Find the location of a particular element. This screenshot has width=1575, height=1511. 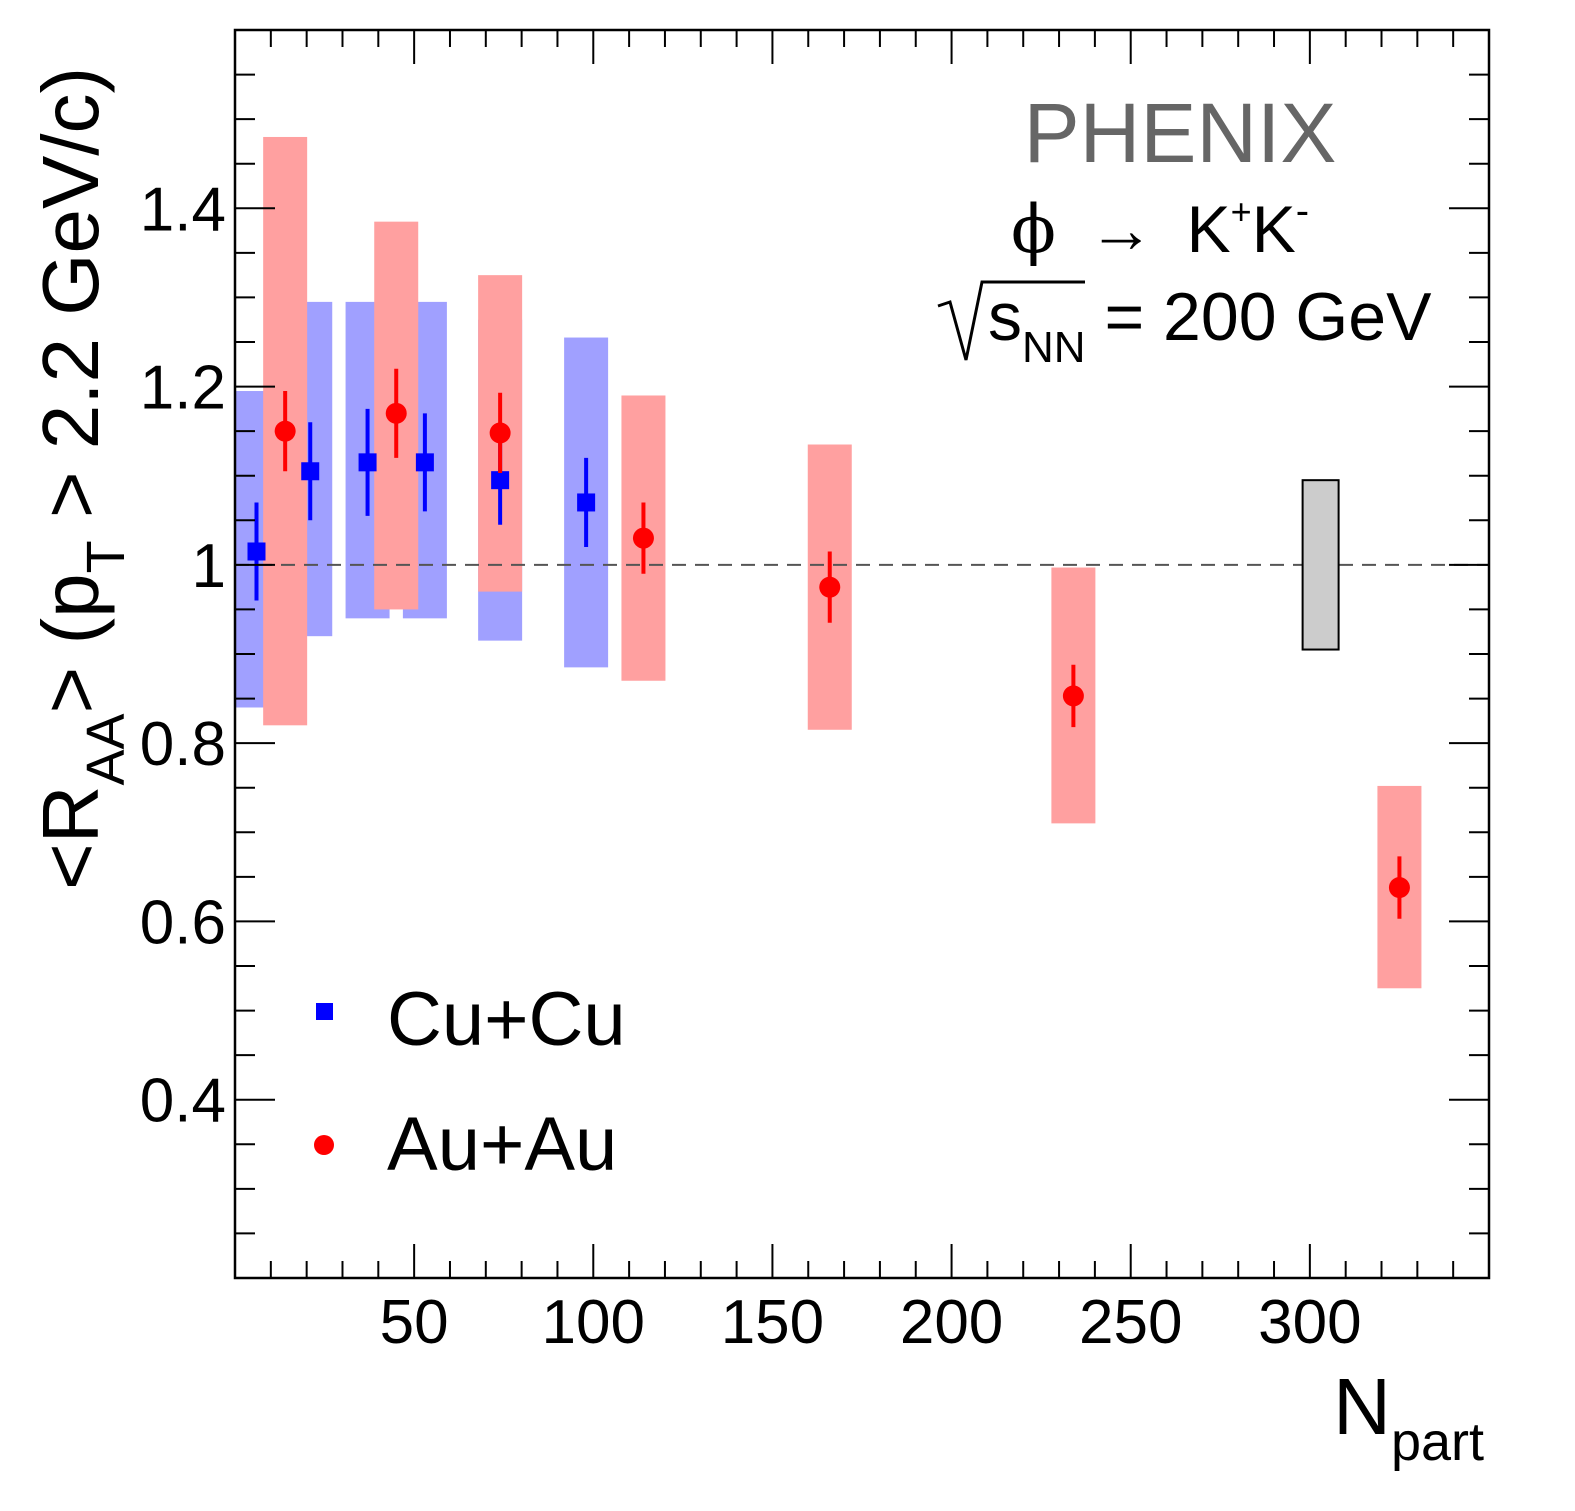

x-tick-label-150: 150 is located at coordinates (772, 1322).